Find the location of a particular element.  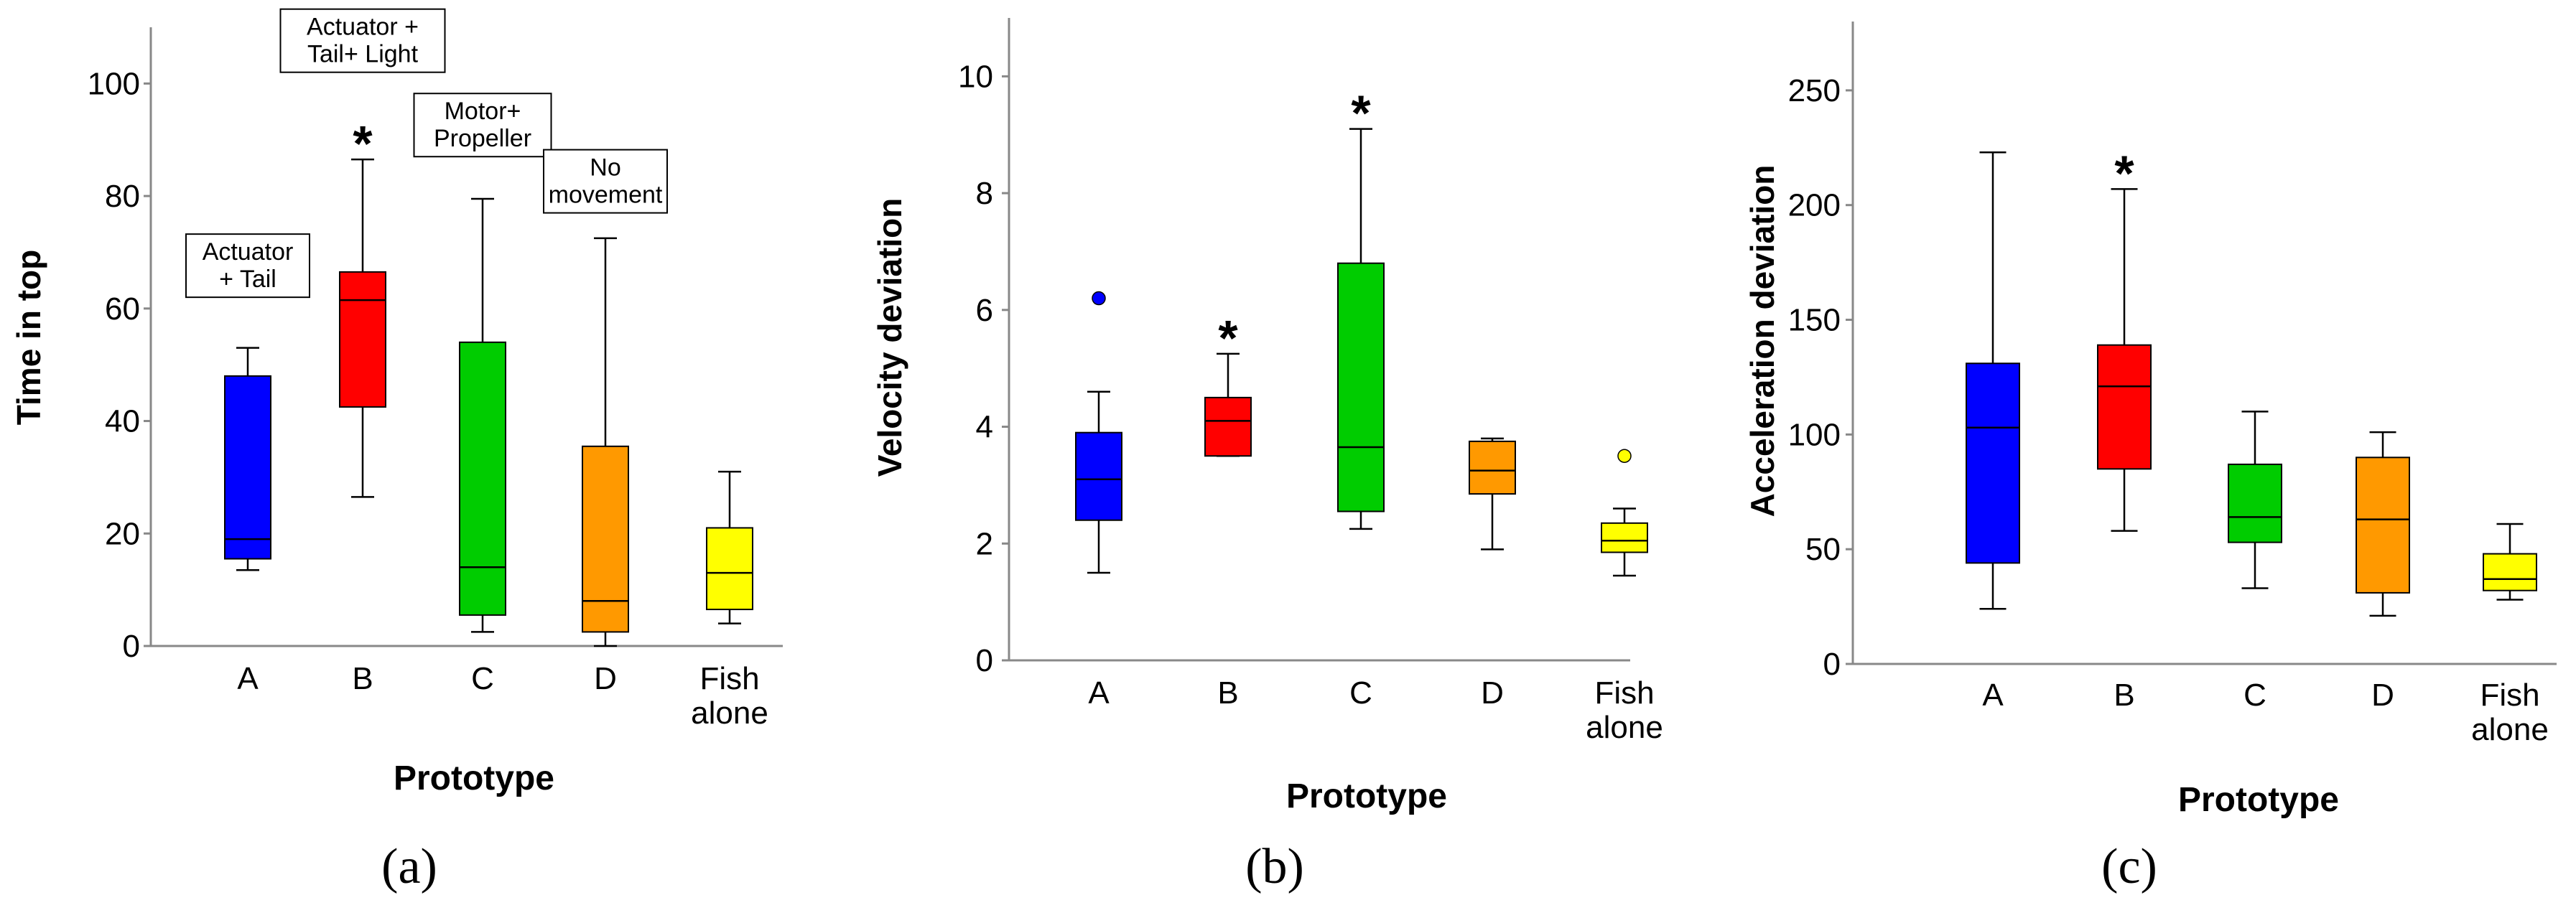

annotation-box-b is located at coordinates (362, 40).